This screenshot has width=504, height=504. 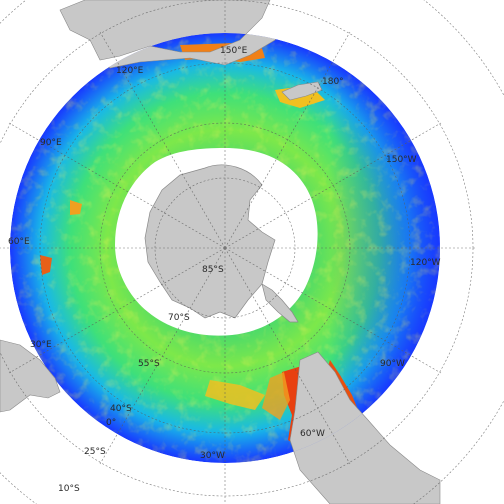 What do you see at coordinates (130, 71) in the screenshot?
I see `label-lon-120e: 120°E` at bounding box center [130, 71].